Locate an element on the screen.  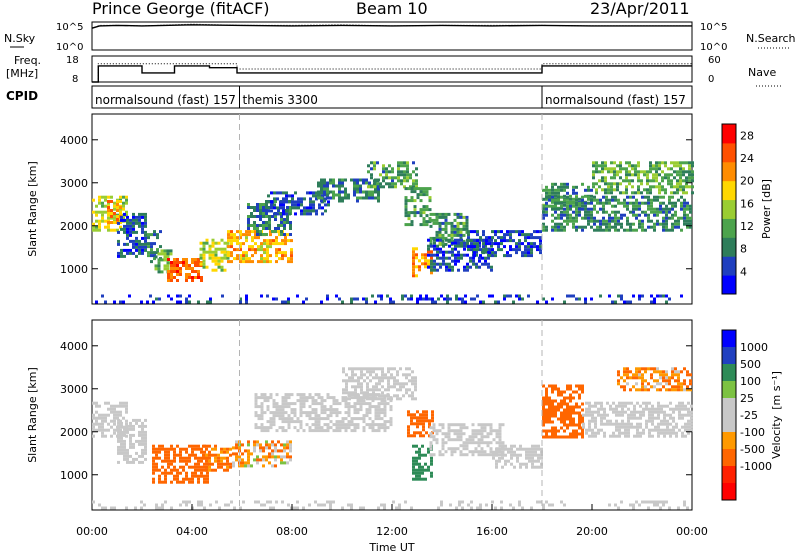
freq-frame is located at coordinates (392, 69).